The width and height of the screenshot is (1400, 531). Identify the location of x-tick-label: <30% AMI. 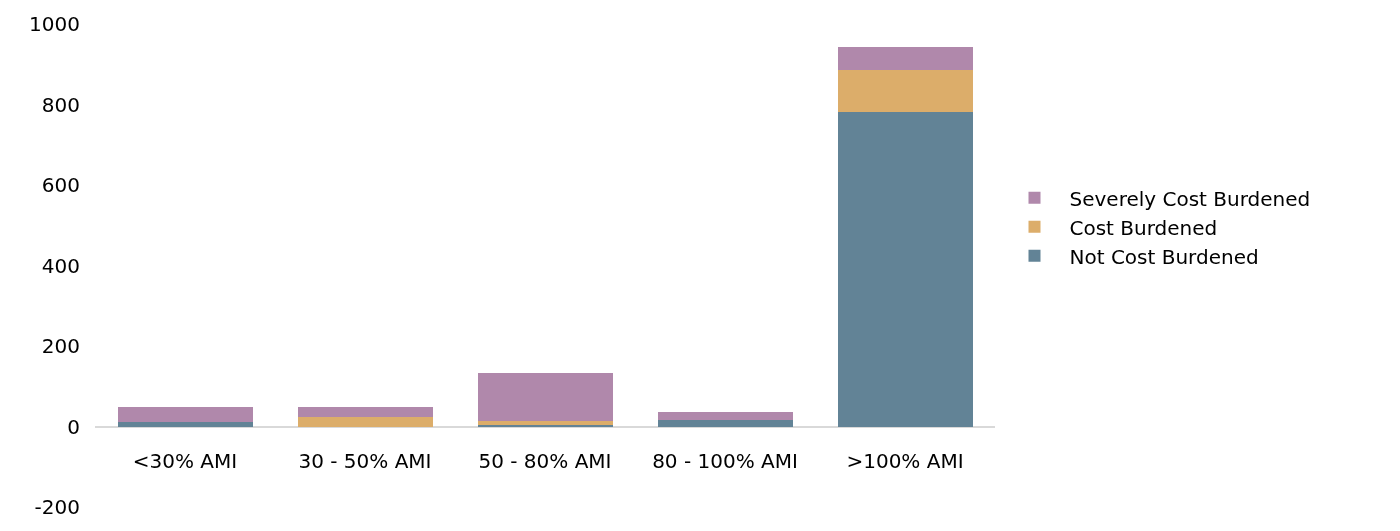
(185, 460).